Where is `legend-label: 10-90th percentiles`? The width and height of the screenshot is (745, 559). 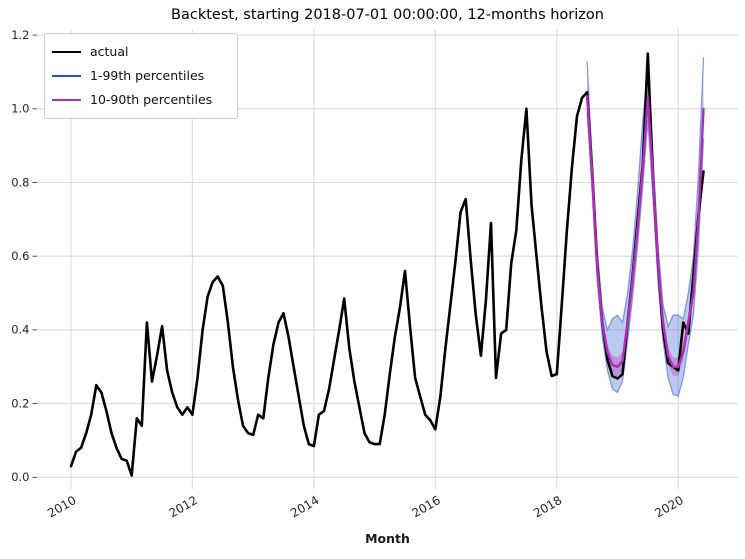 legend-label: 10-90th percentiles is located at coordinates (151, 99).